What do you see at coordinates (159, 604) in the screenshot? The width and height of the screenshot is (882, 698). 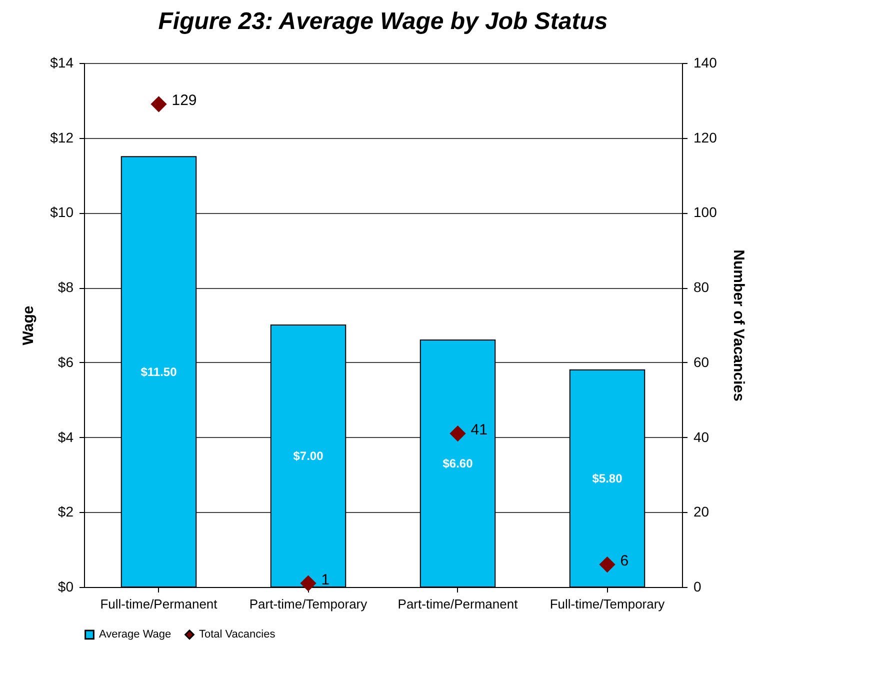 I see `x-tick-label: Full-time/Permanent` at bounding box center [159, 604].